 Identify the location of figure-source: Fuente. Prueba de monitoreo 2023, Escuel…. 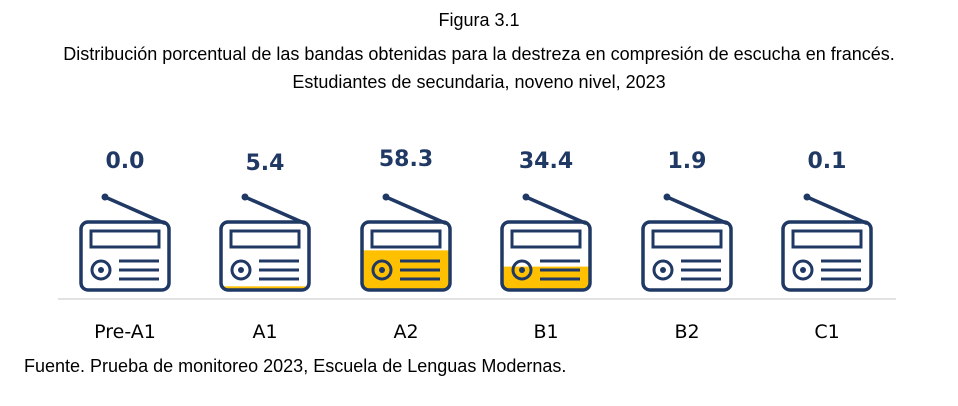
(295, 366).